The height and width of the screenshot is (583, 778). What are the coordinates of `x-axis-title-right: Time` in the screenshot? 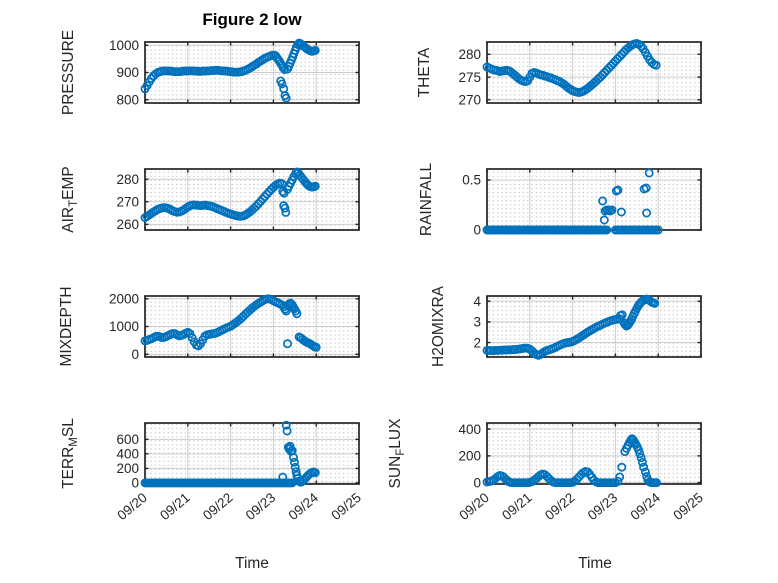 It's located at (595, 563).